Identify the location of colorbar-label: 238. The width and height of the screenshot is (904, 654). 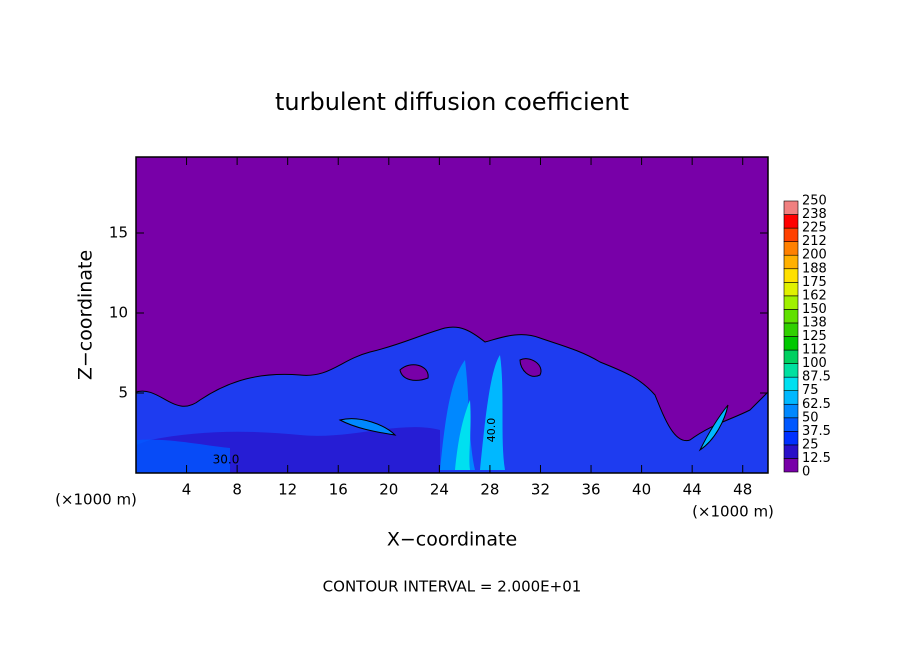
(814, 214).